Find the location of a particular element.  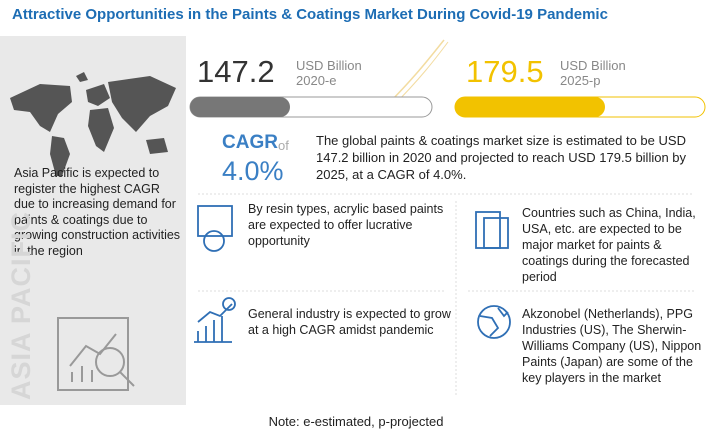

year-2020: 2020-e is located at coordinates (316, 80).